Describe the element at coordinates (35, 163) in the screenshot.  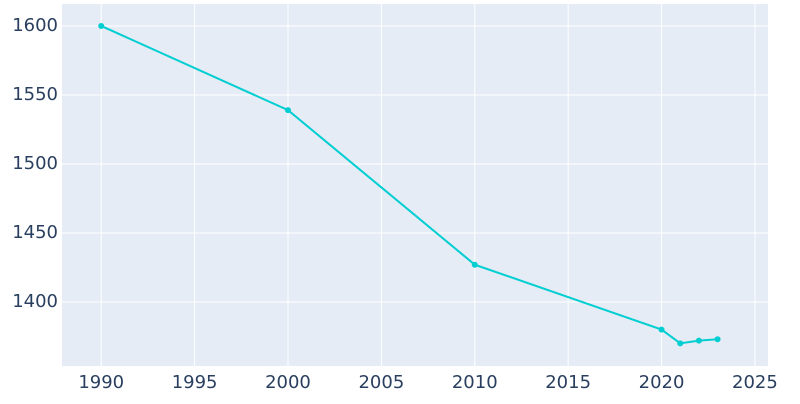
I see `y-tick-label: 1500` at that location.